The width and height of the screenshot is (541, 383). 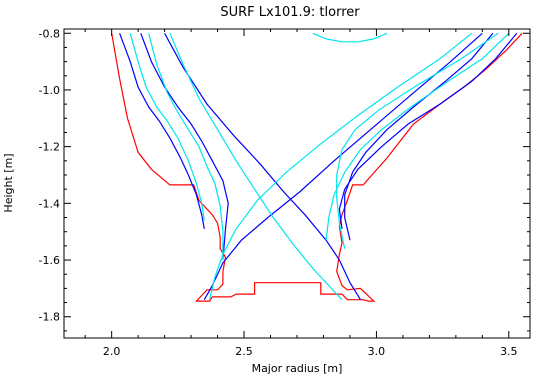 I want to click on x-tick-label-1: 2.5, so click(x=244, y=351).